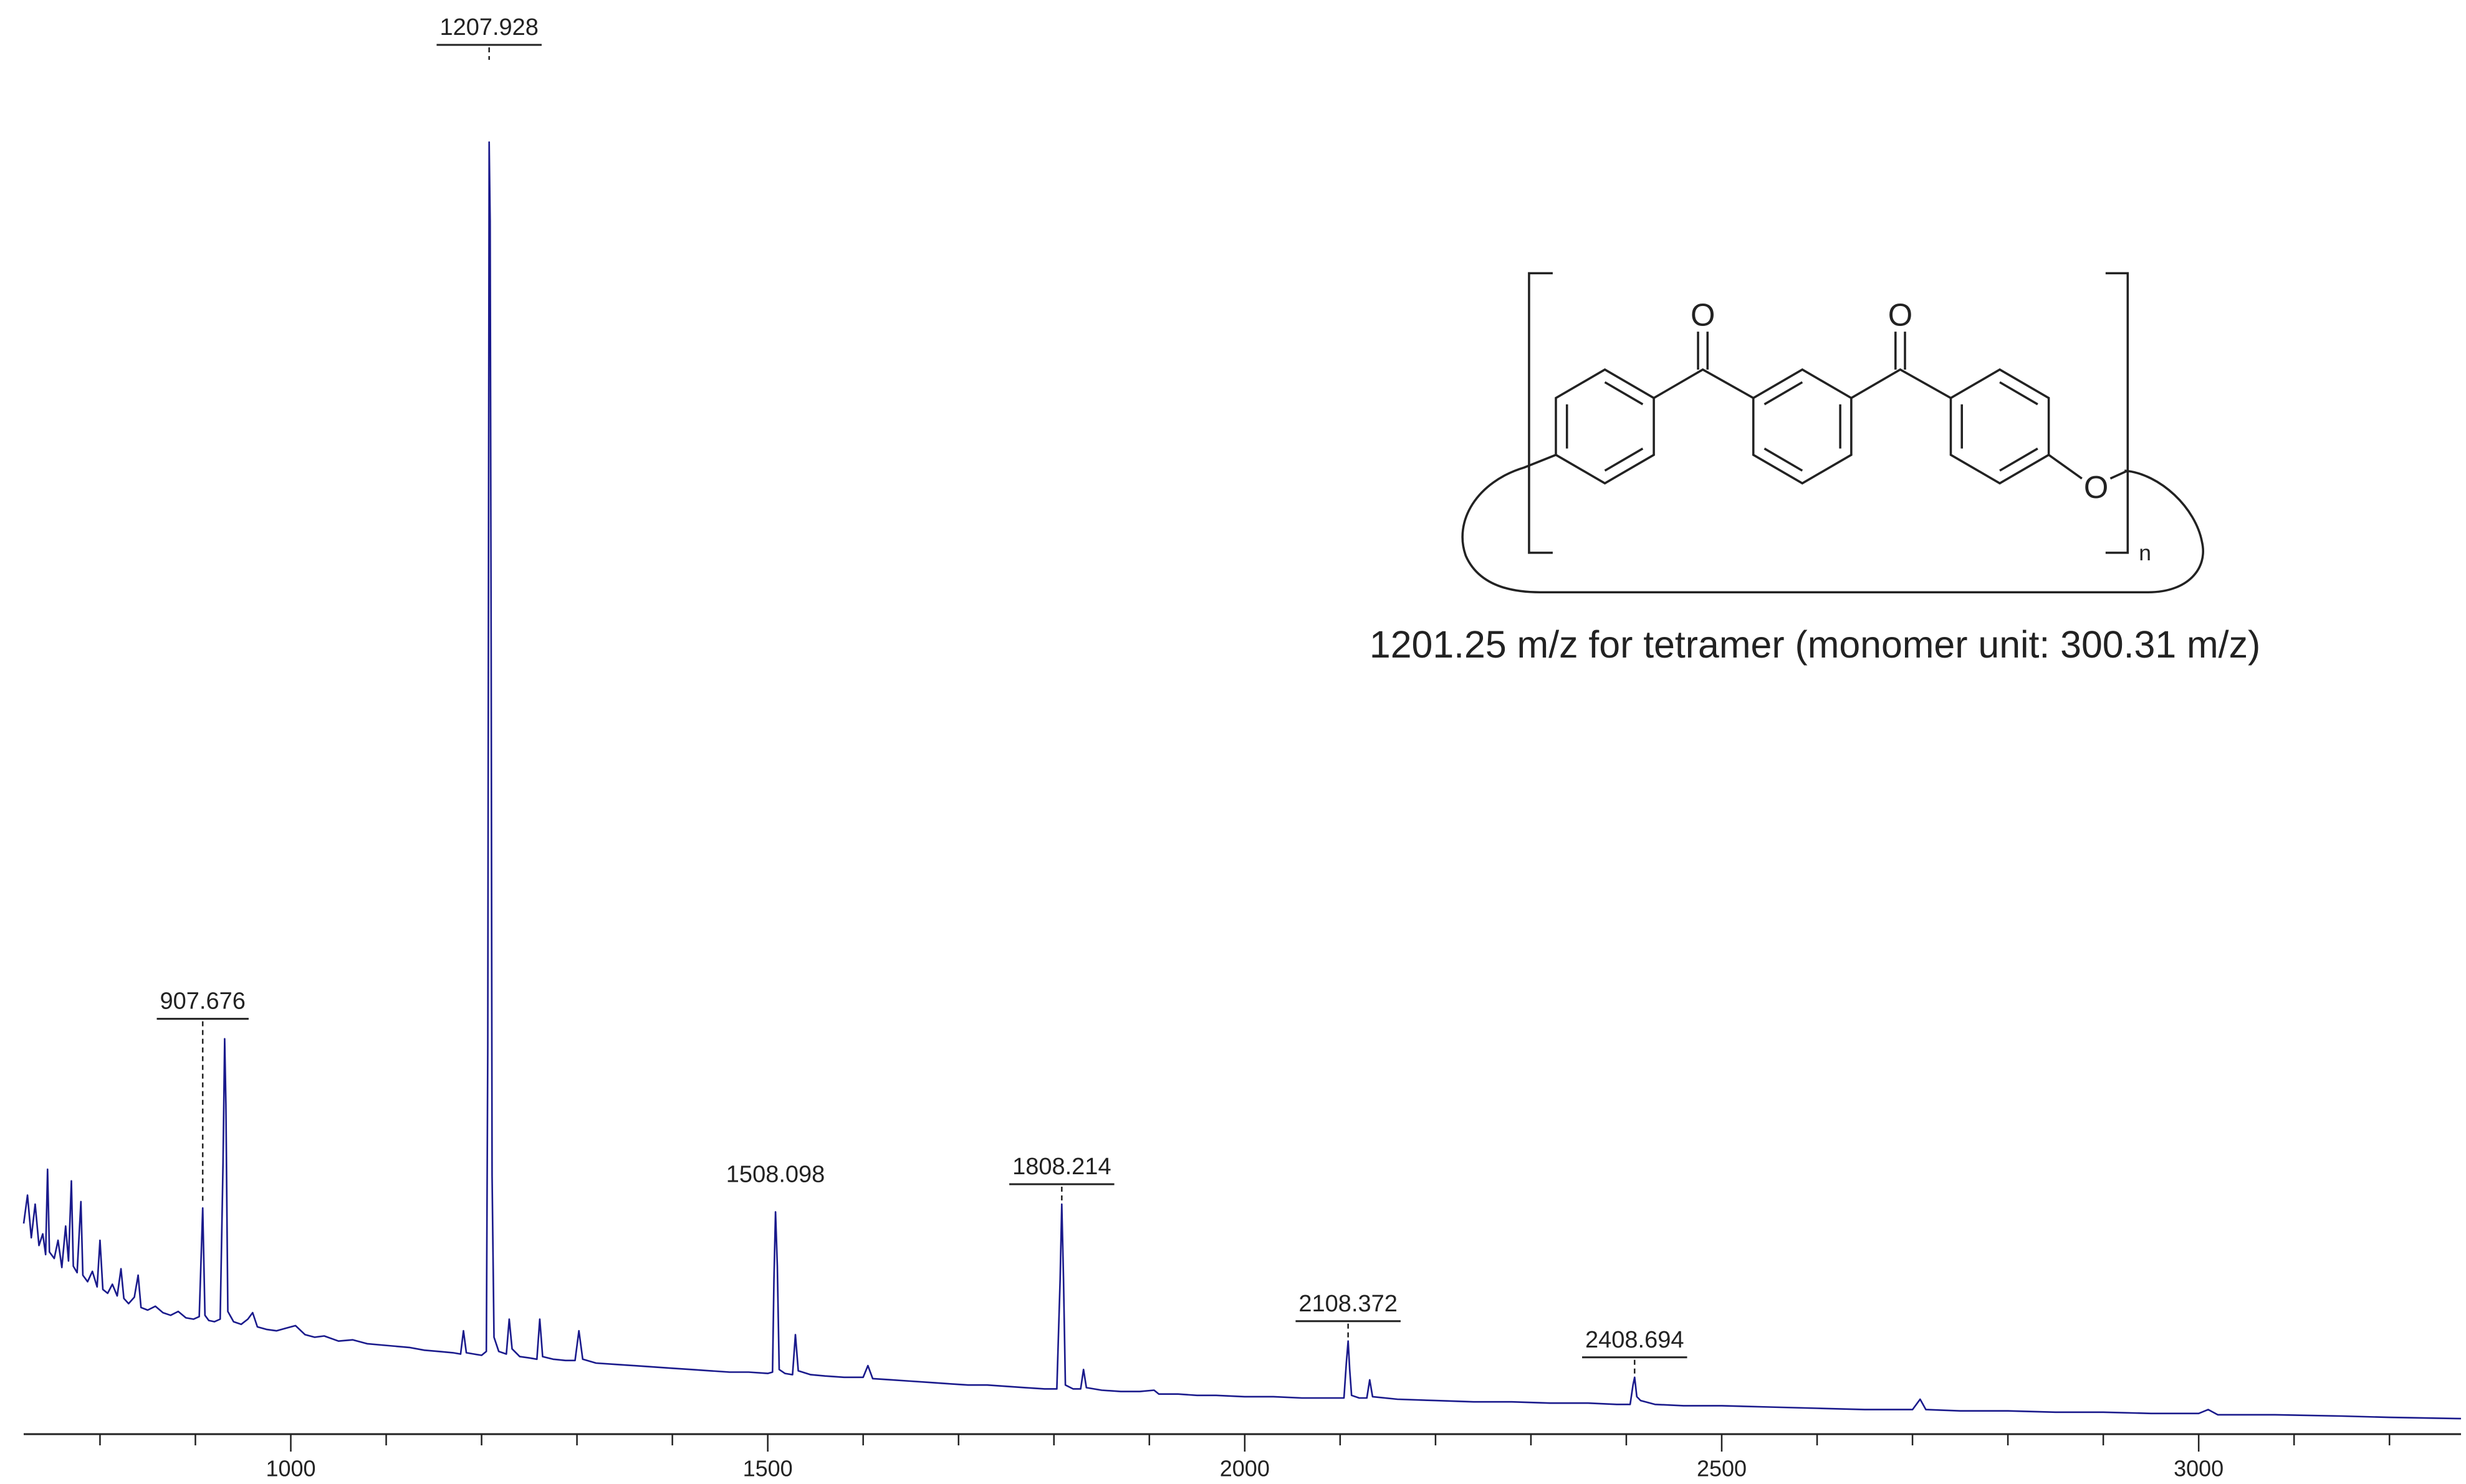  I want to click on ring-closure, so click(1832, 524).